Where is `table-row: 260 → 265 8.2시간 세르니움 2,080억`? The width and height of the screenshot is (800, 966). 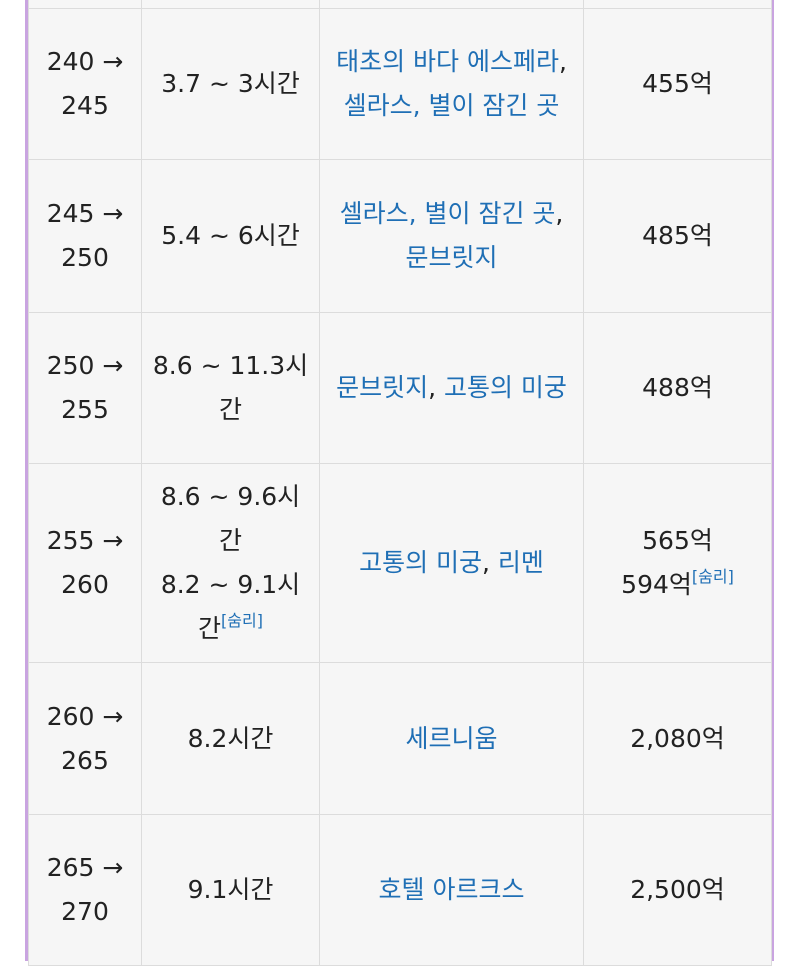
table-row: 260 → 265 8.2시간 세르니움 2,080억 is located at coordinates (400, 738).